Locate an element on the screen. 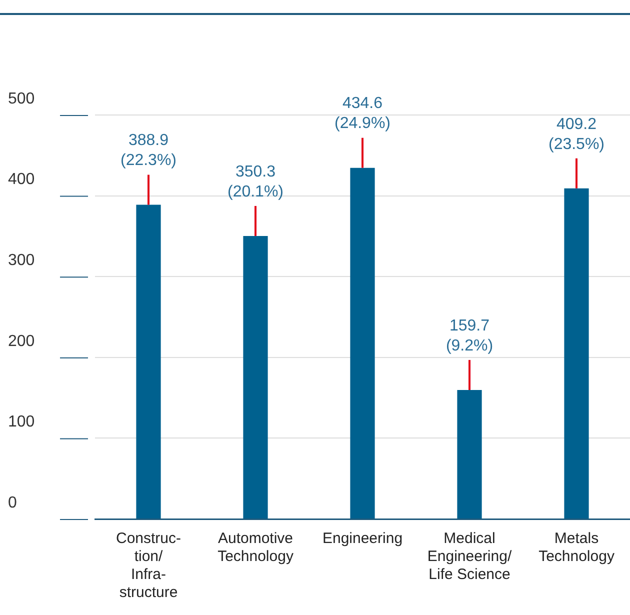  x-tick-label: Automotive Technology is located at coordinates (256, 548).